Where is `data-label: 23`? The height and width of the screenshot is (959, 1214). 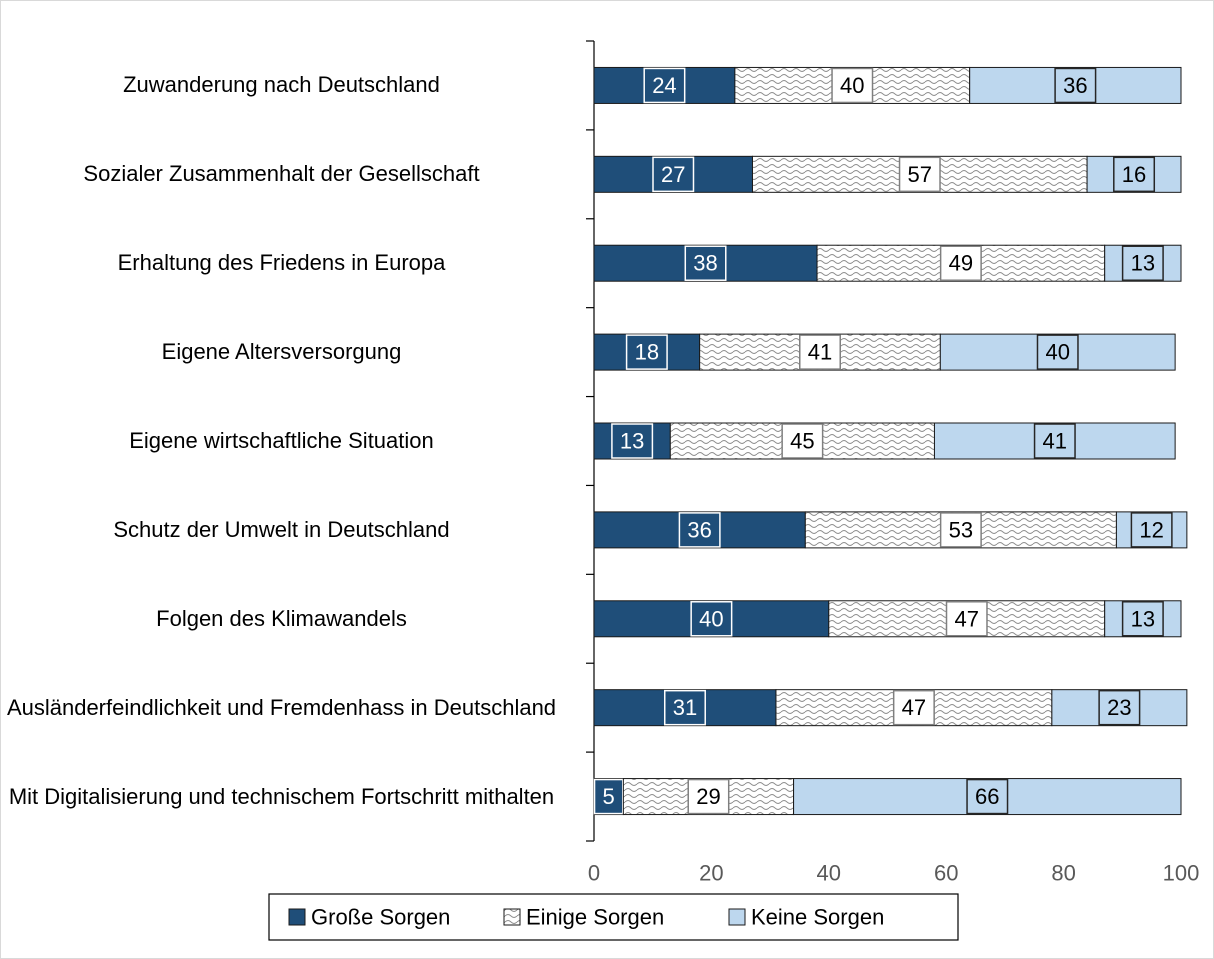 data-label: 23 is located at coordinates (1119, 707).